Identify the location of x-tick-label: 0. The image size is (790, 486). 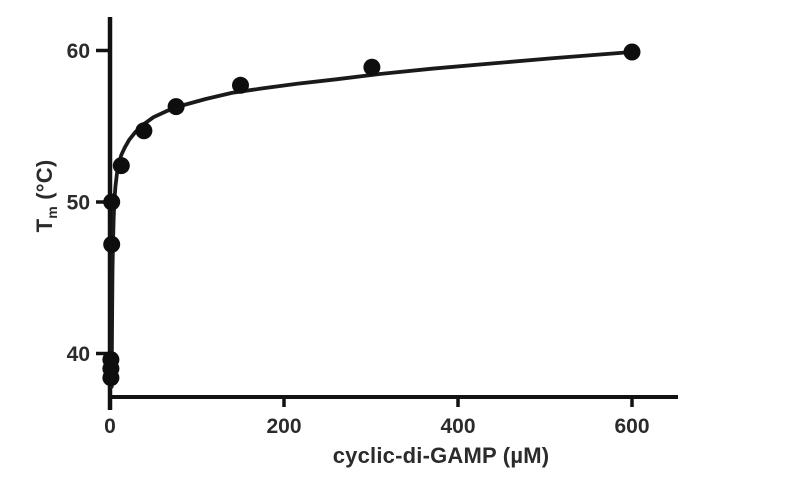
(110, 426).